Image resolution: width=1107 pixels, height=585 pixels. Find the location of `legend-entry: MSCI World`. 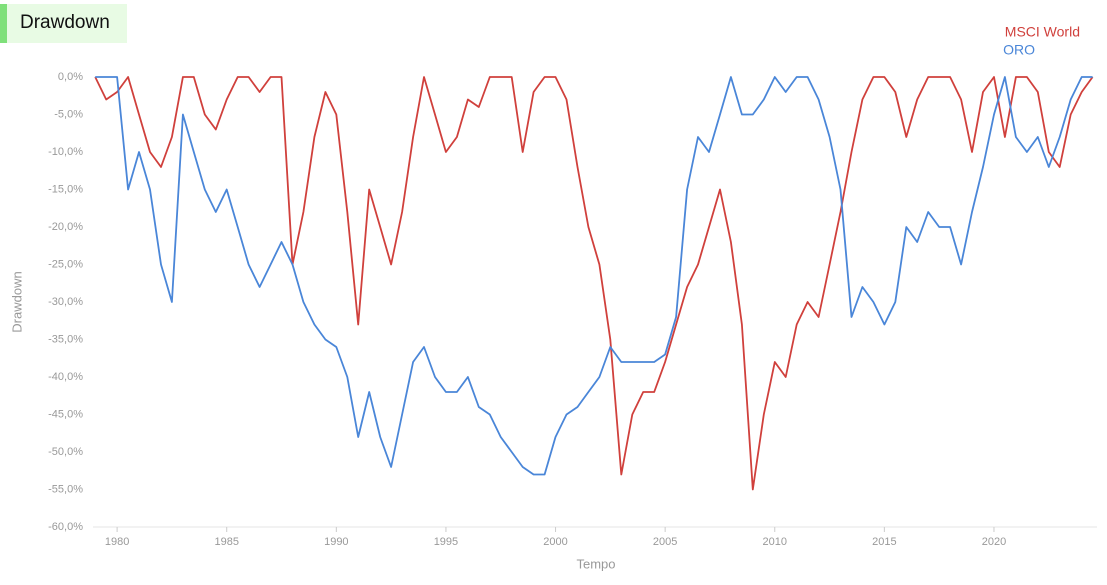

legend-entry: MSCI World is located at coordinates (1042, 32).